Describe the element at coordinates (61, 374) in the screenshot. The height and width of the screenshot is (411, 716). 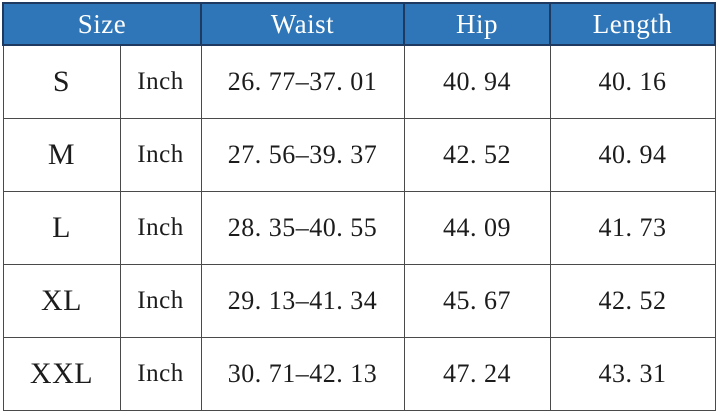
I see `size-label: XXL` at that location.